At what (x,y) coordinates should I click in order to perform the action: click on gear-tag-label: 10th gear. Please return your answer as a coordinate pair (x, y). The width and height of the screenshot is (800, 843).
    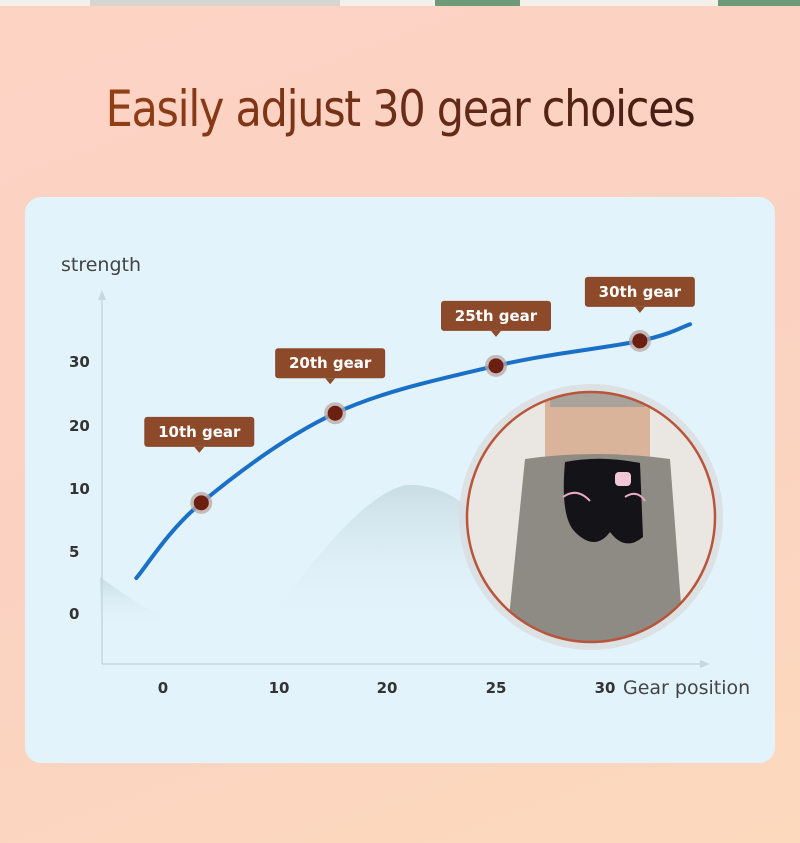
    Looking at the image, I should click on (199, 432).